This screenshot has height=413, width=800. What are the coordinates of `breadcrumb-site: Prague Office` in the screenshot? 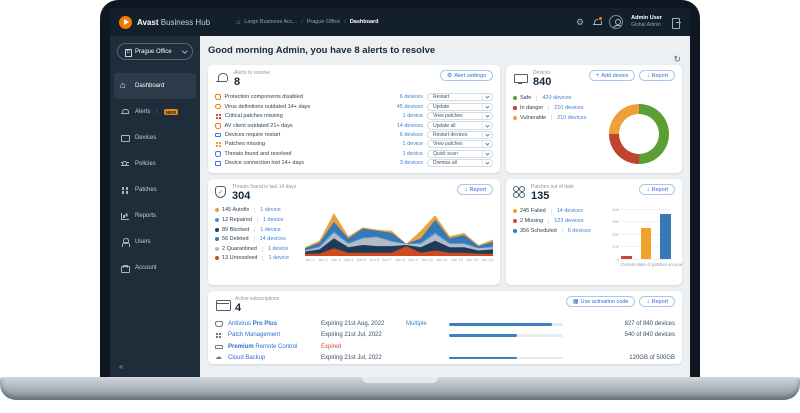 It's located at (323, 22).